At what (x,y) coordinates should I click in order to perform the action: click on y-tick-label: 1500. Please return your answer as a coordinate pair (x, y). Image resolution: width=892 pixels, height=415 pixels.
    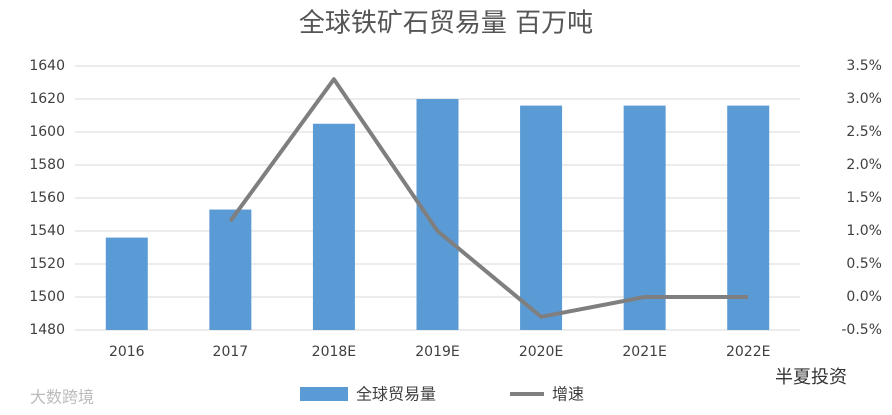
    Looking at the image, I should click on (47, 297).